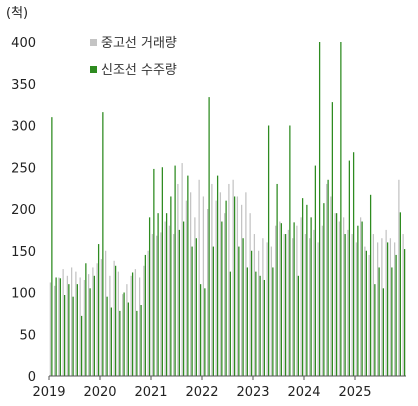 The height and width of the screenshot is (406, 418). What do you see at coordinates (303, 392) in the screenshot?
I see `x-tick-label: 2024` at bounding box center [303, 392].